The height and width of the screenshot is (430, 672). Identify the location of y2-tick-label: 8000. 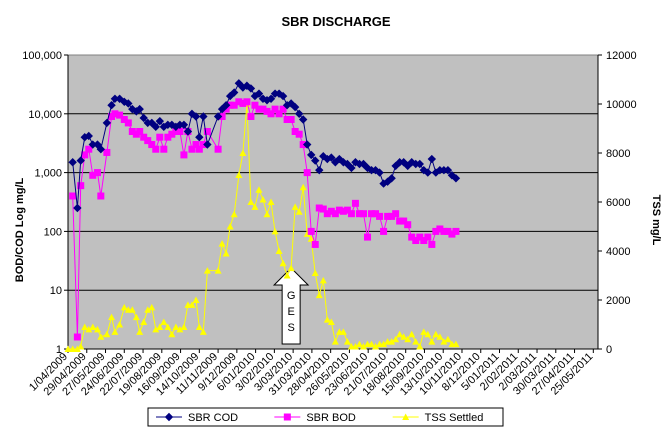
(618, 154).